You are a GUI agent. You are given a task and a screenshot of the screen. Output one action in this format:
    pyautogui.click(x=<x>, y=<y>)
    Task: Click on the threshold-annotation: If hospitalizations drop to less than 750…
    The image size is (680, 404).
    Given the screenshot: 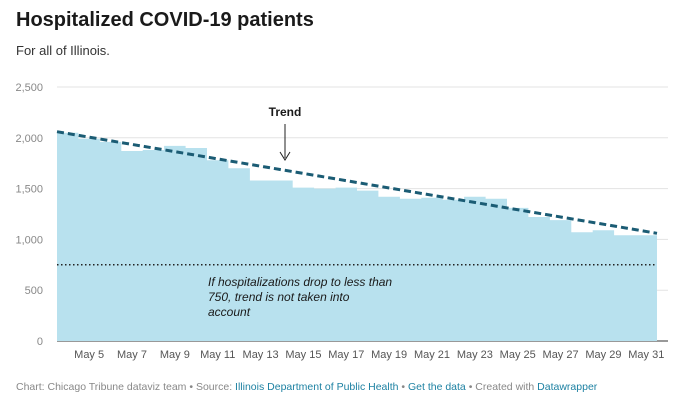 What is the action you would take?
    pyautogui.click(x=300, y=297)
    